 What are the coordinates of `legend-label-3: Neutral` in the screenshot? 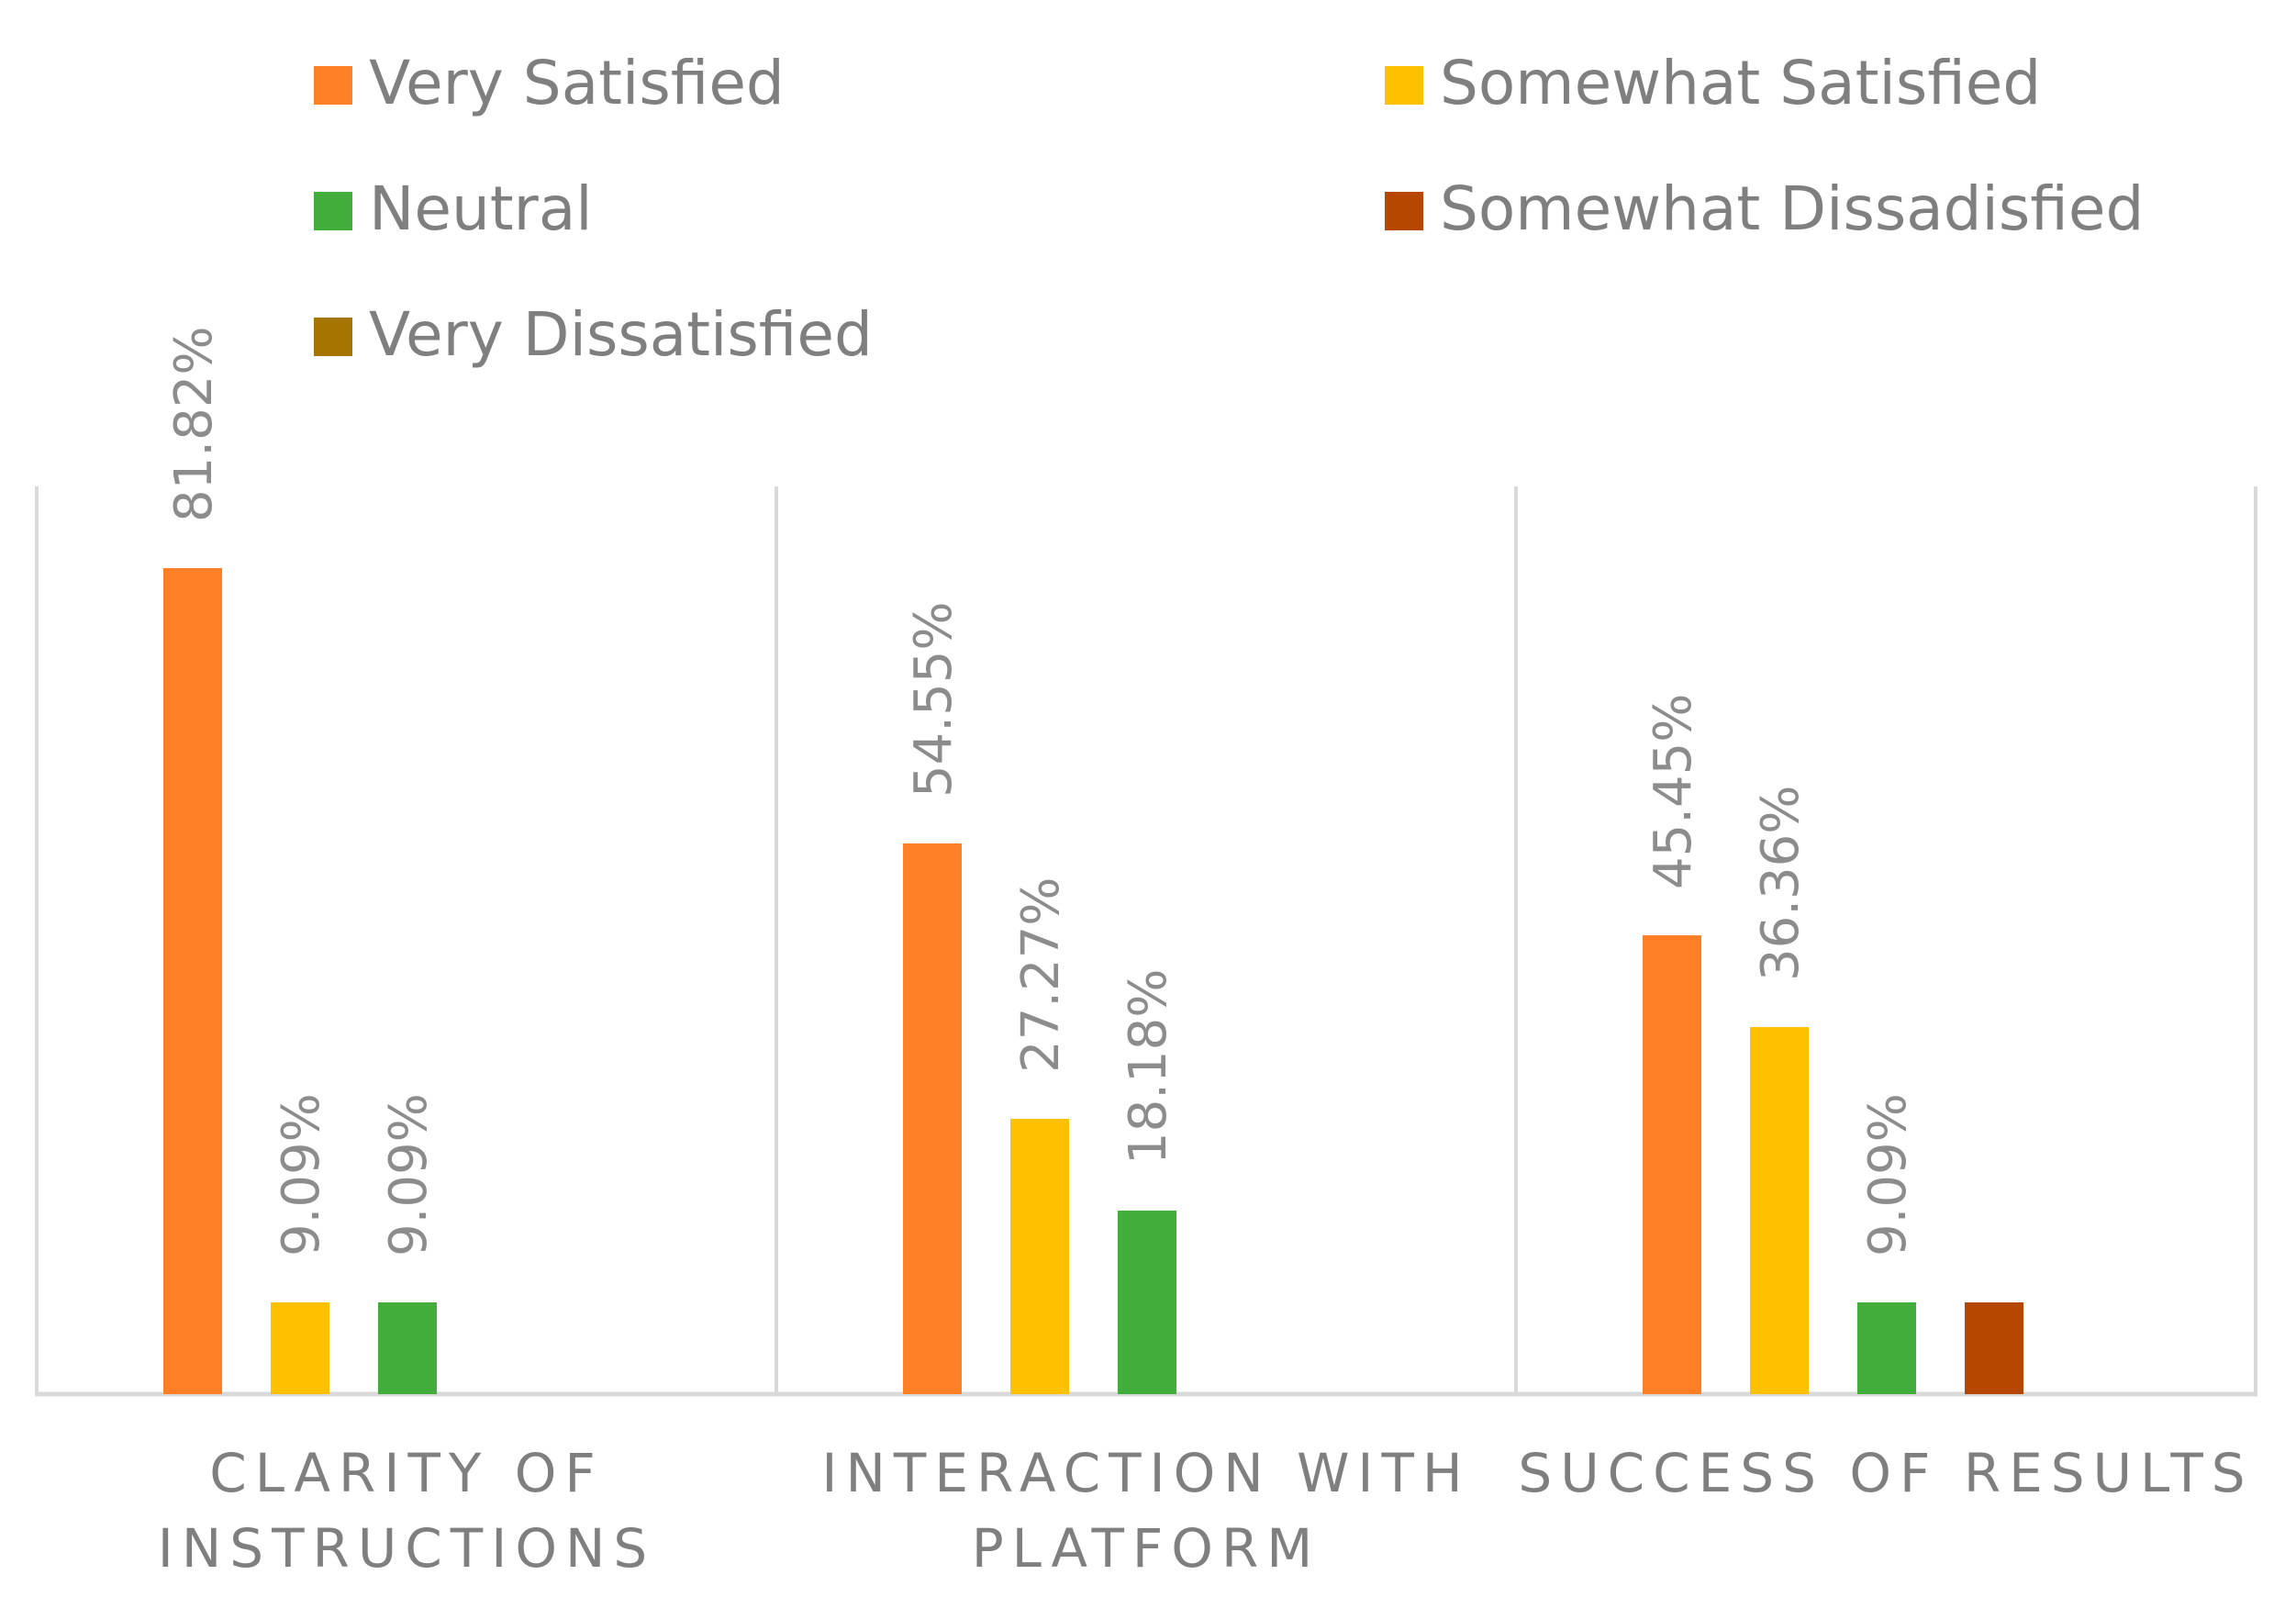 It's located at (481, 209).